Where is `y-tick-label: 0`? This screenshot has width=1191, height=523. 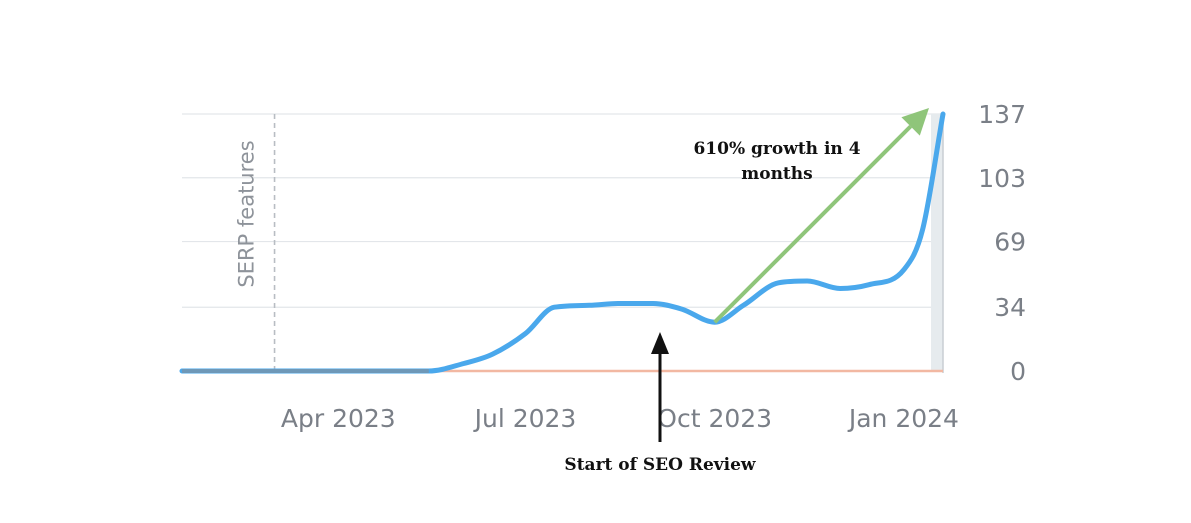
y-tick-label: 0 is located at coordinates (1018, 371).